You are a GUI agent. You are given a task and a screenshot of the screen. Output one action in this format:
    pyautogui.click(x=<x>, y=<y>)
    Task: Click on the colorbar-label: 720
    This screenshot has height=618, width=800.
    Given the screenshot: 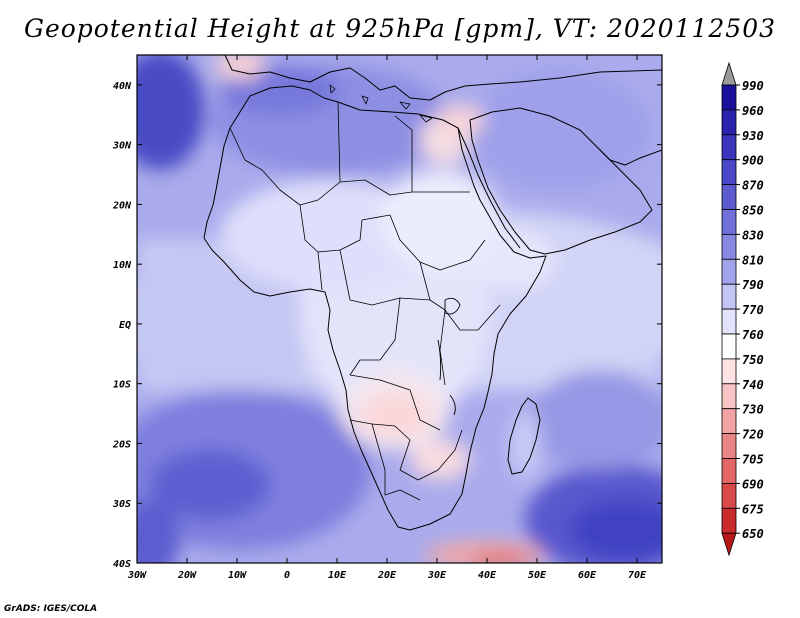 What is the action you would take?
    pyautogui.click(x=753, y=435)
    